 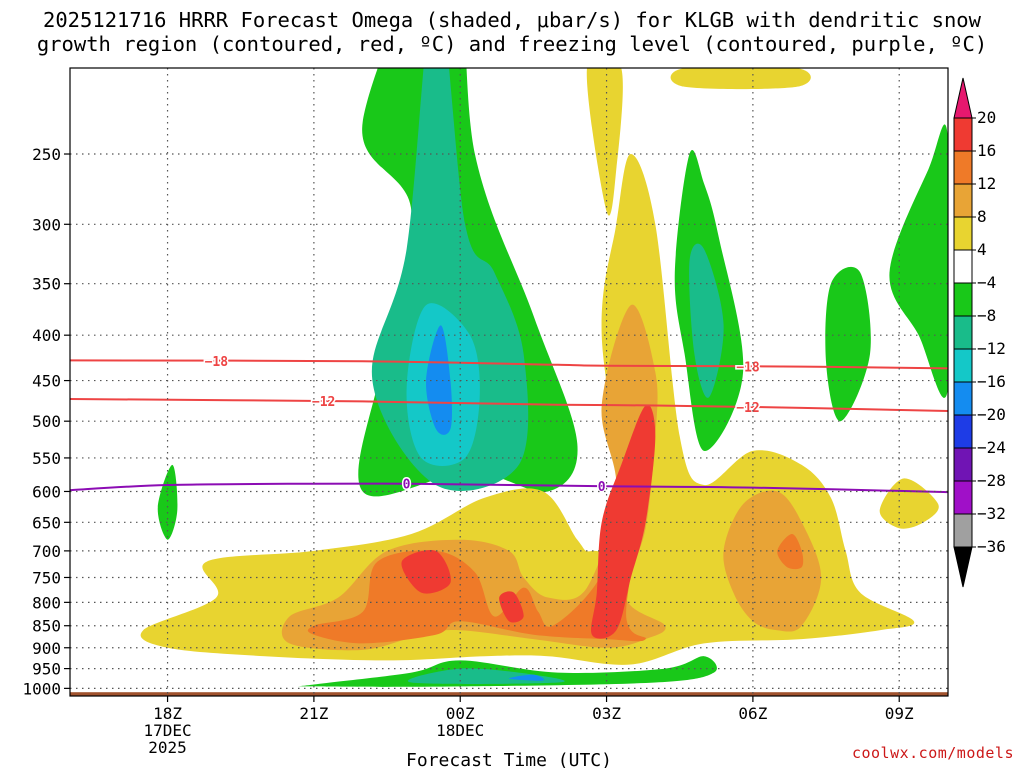 I want to click on colorbar-label-0: 20, so click(x=986, y=117).